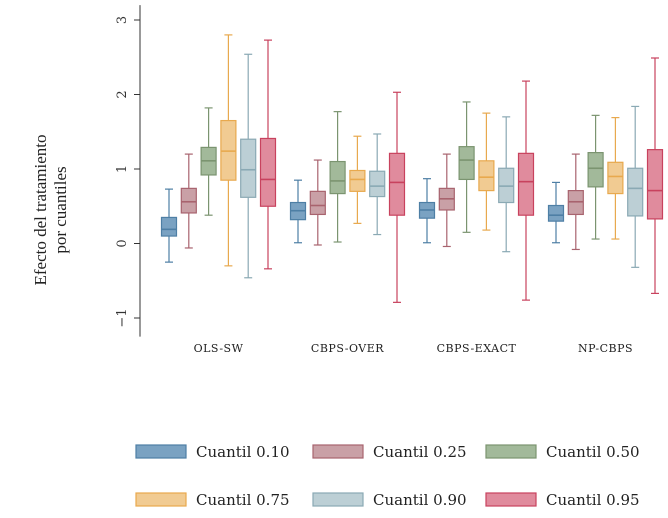  What do you see at coordinates (122, 169) in the screenshot?
I see `y-tick-label: 1` at bounding box center [122, 169].